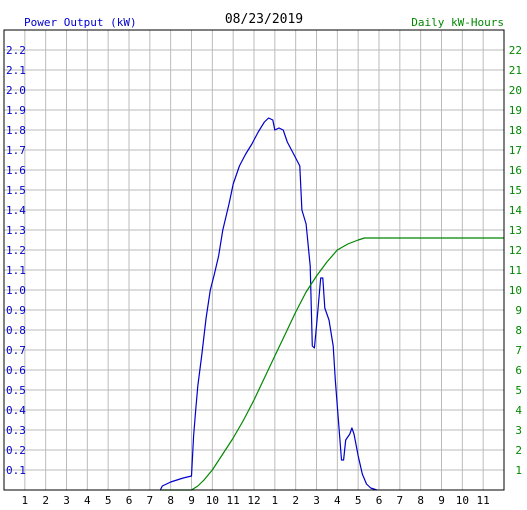 The image size is (527, 510). I want to click on x-tick-label: 12, so click(253, 500).